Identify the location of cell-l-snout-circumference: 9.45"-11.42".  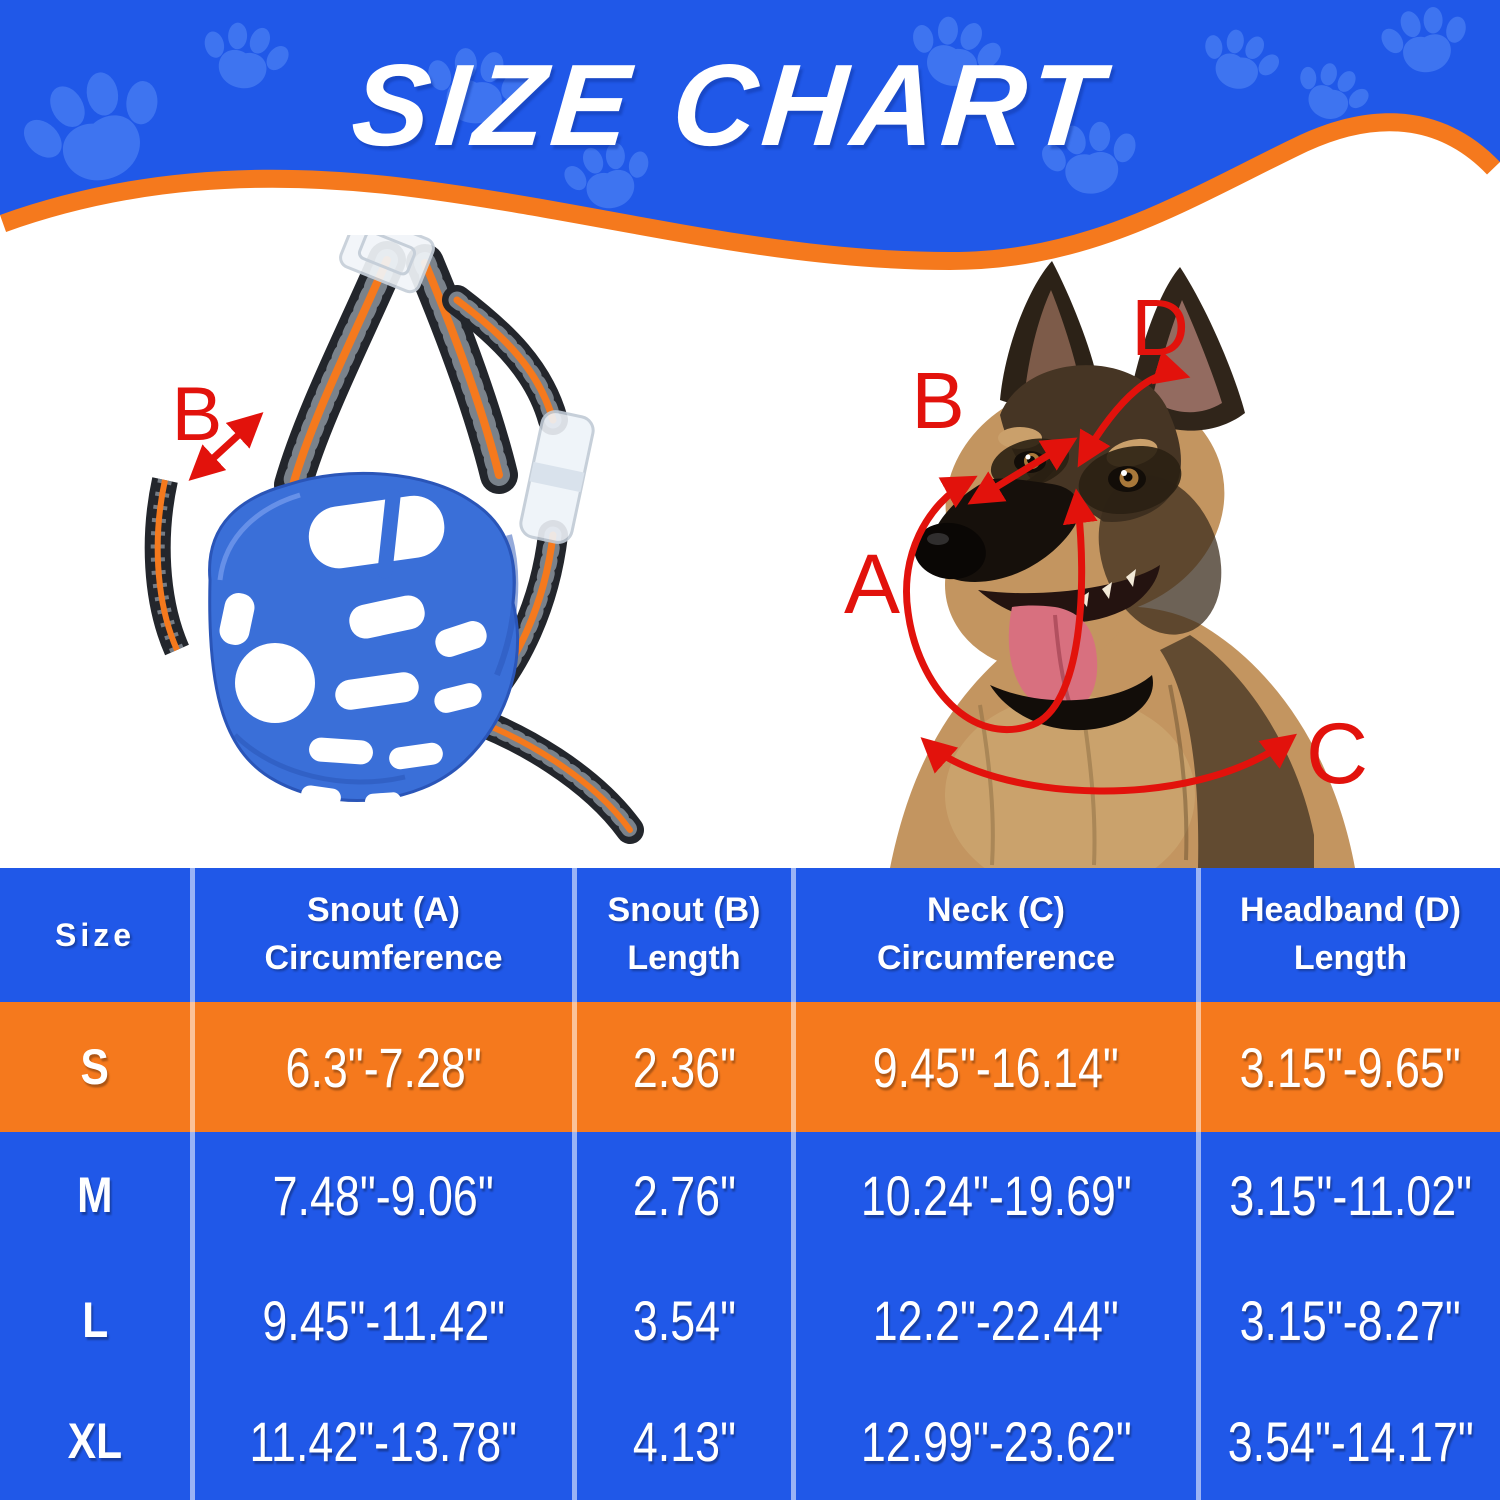
(381, 1320).